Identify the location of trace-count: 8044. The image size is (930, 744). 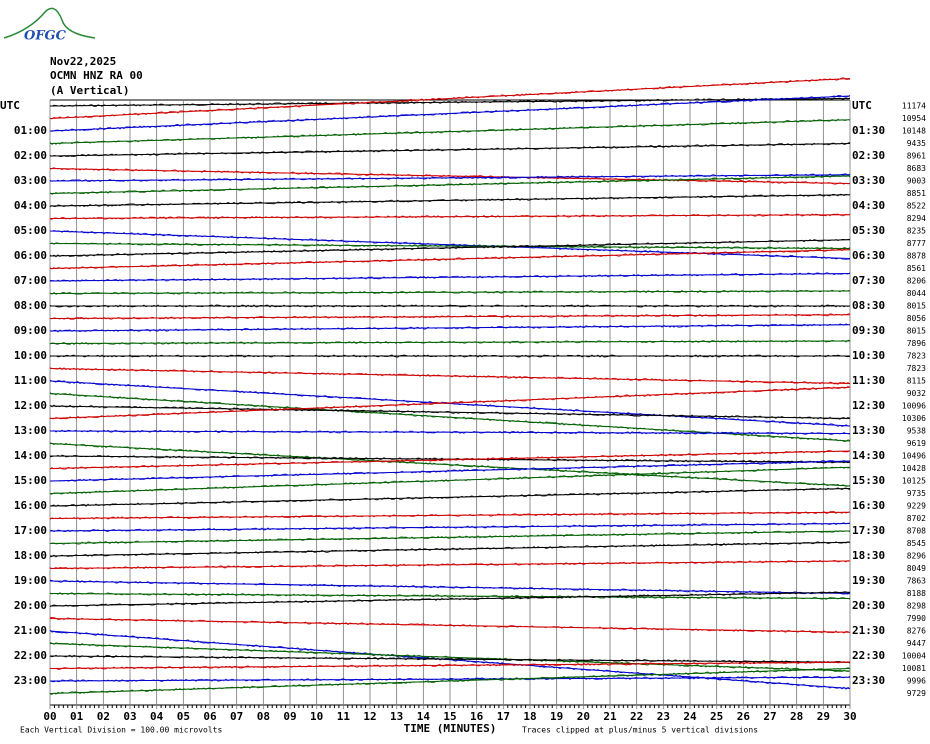
(916, 293).